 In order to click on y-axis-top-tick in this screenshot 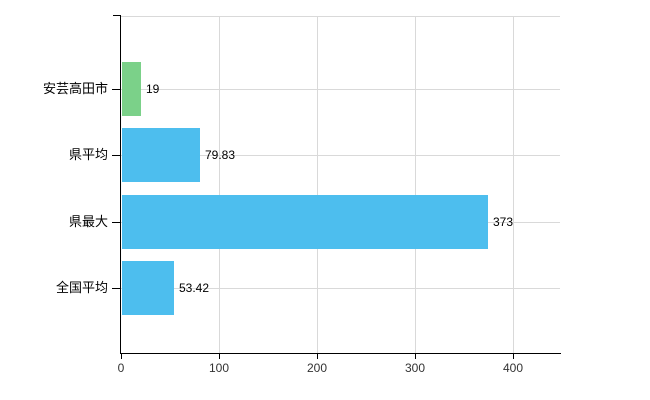, I will do `click(117, 15)`.